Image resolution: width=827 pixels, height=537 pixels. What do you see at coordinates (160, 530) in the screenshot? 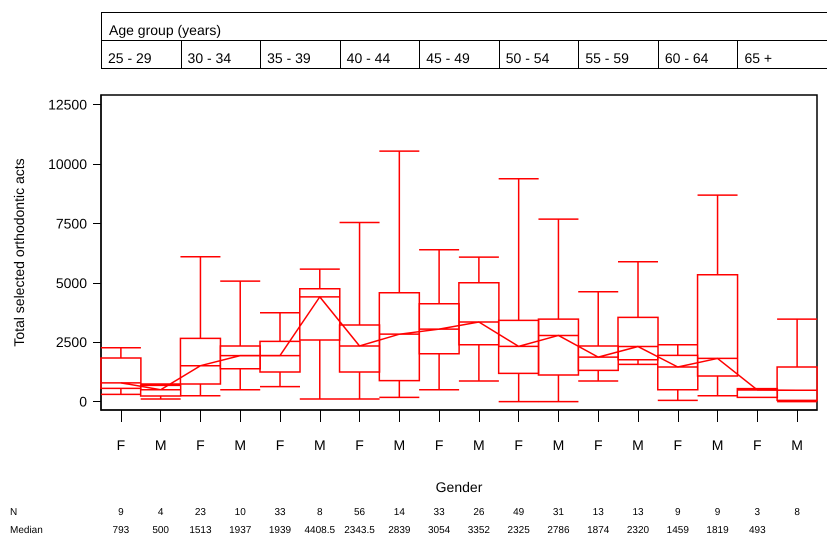
I see `data-label: 500` at bounding box center [160, 530].